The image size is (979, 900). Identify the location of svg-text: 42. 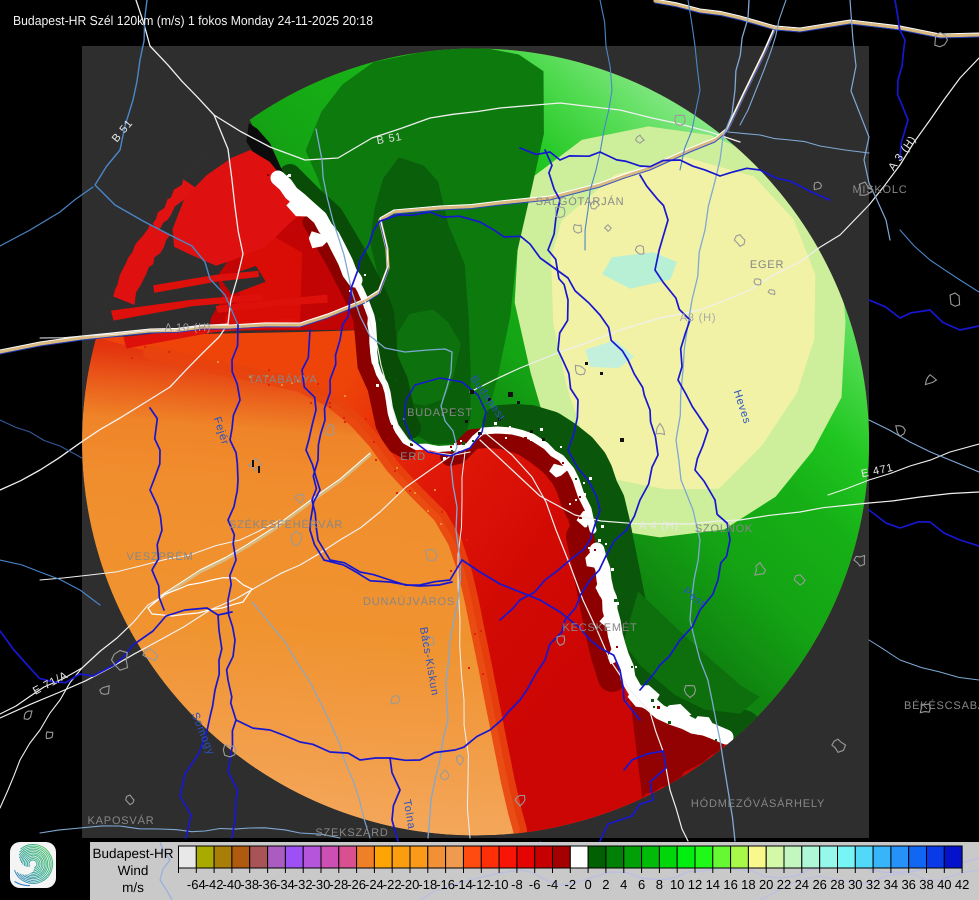
(962, 884).